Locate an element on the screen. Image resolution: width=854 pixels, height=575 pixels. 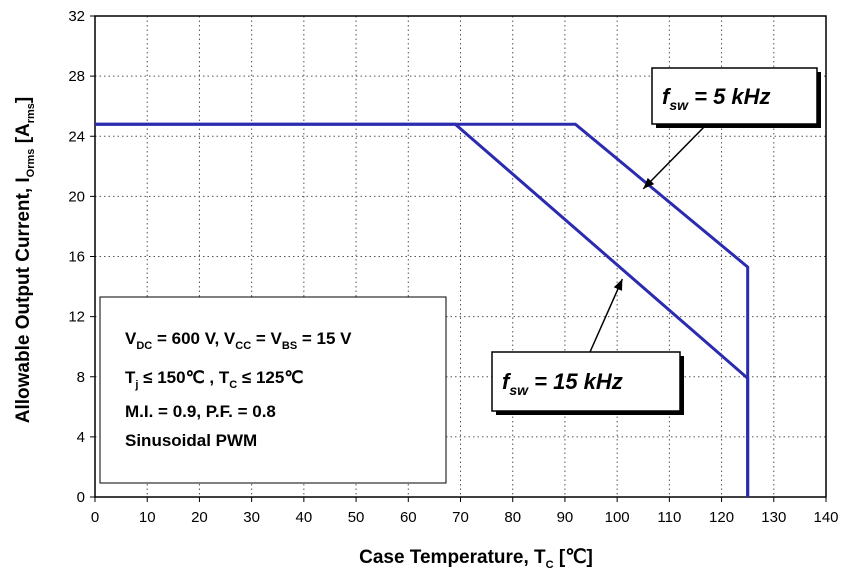
y-tick-label: 12 is located at coordinates (76, 317).